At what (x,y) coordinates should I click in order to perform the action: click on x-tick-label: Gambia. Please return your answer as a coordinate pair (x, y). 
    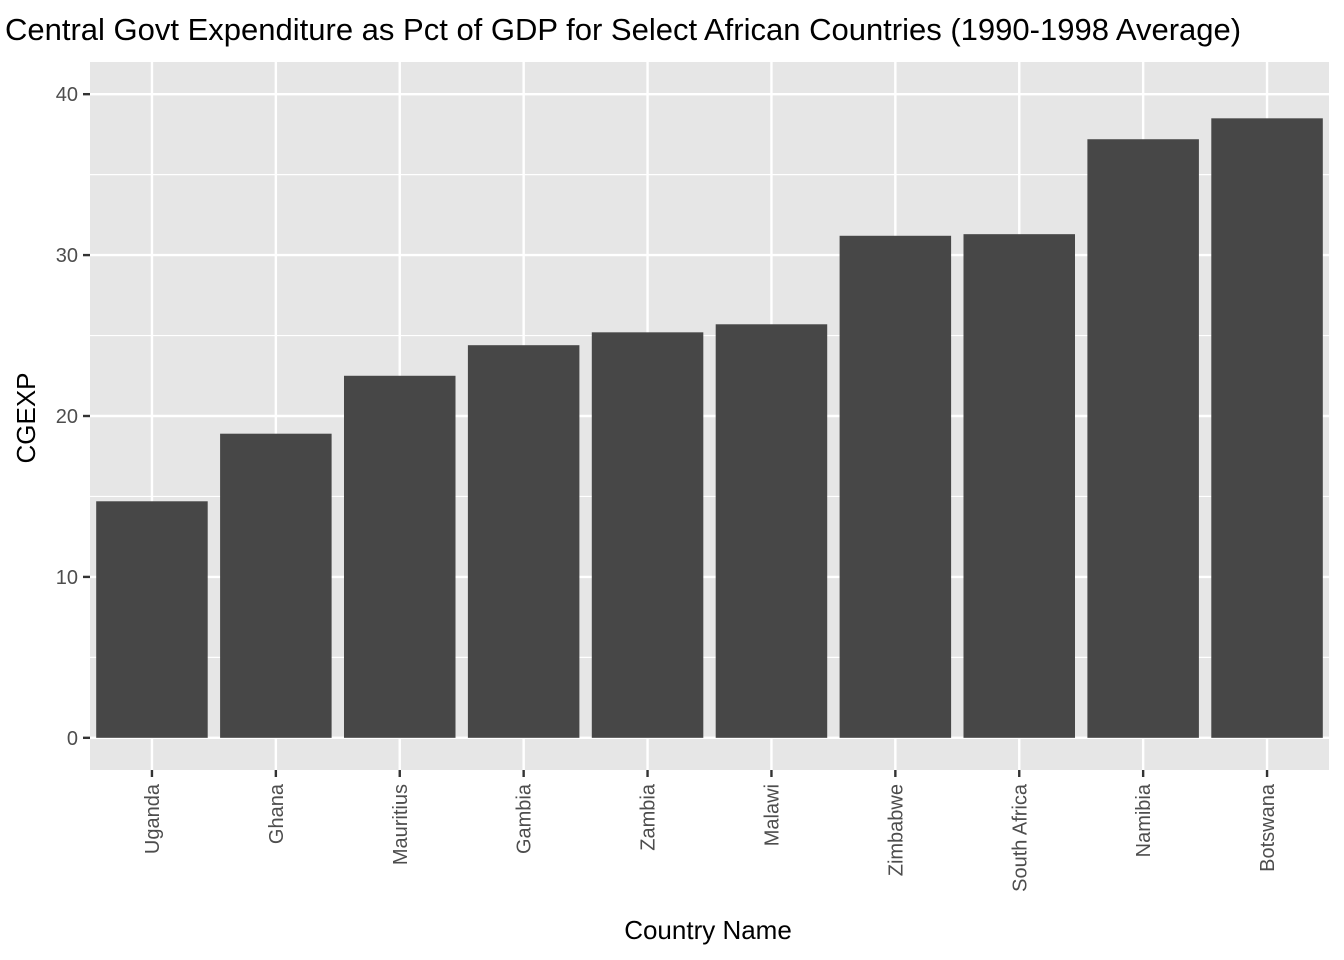
    Looking at the image, I should click on (525, 818).